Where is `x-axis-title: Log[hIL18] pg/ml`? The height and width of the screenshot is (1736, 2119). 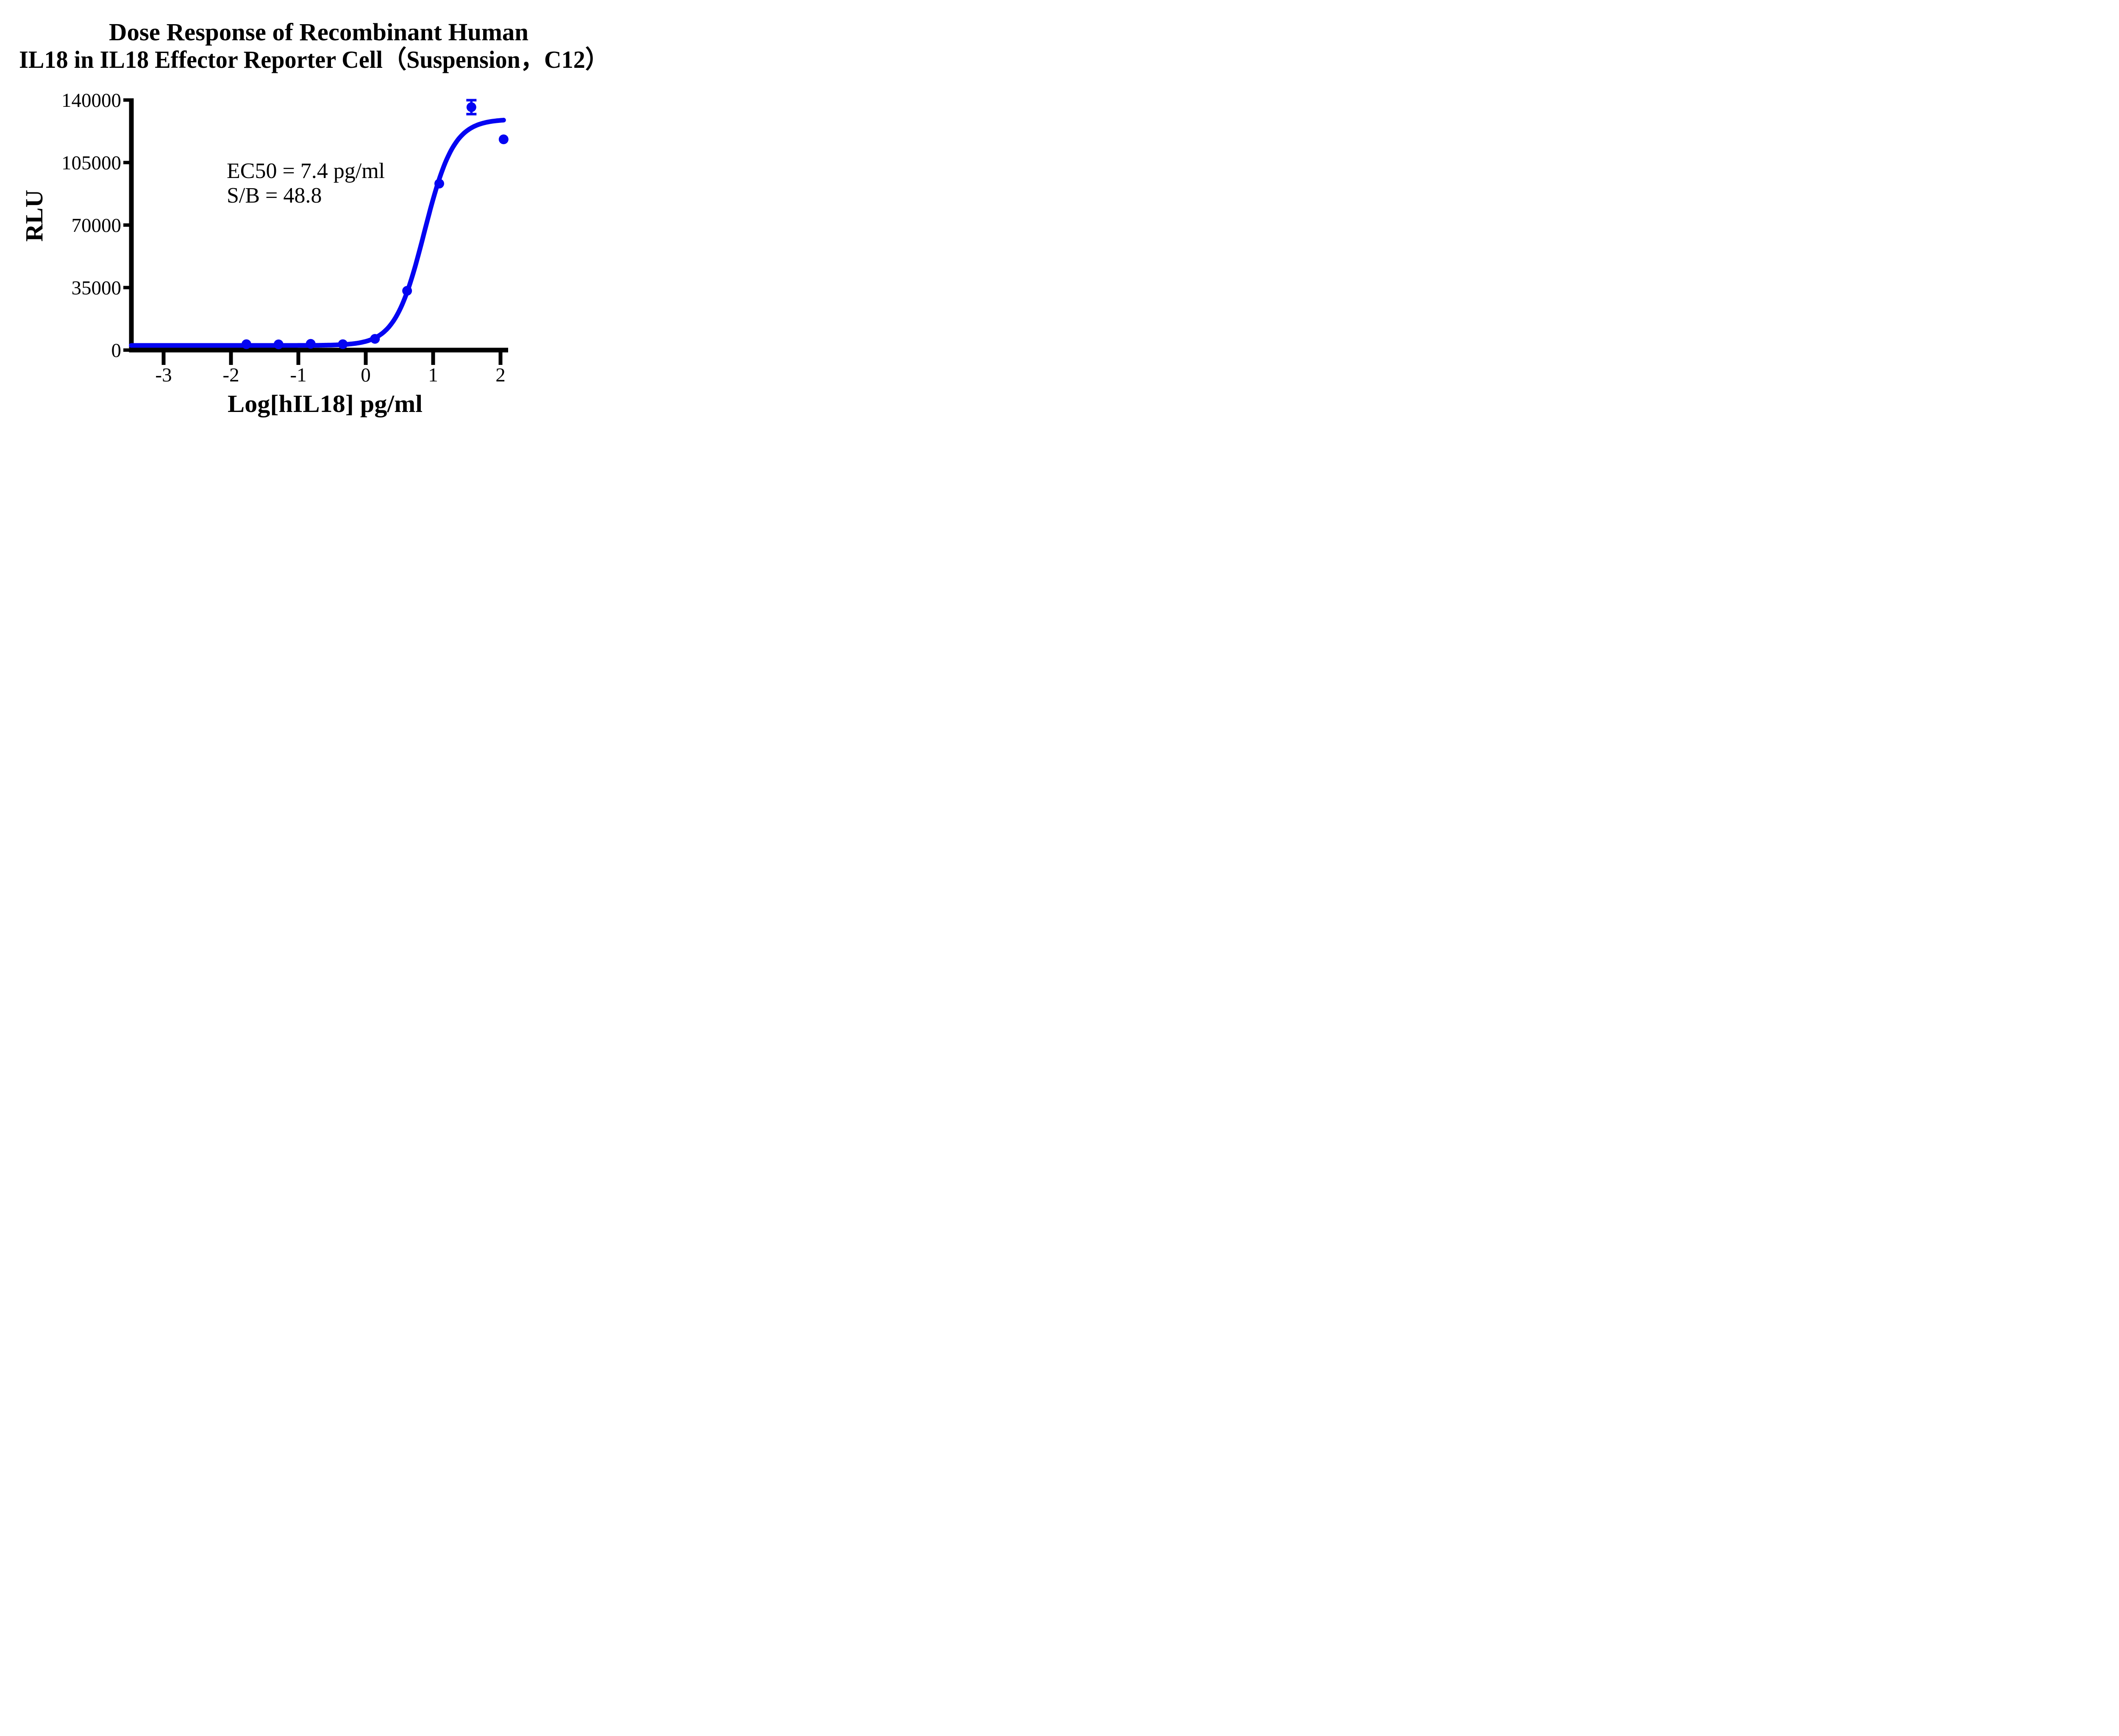 x-axis-title: Log[hIL18] pg/ml is located at coordinates (326, 403).